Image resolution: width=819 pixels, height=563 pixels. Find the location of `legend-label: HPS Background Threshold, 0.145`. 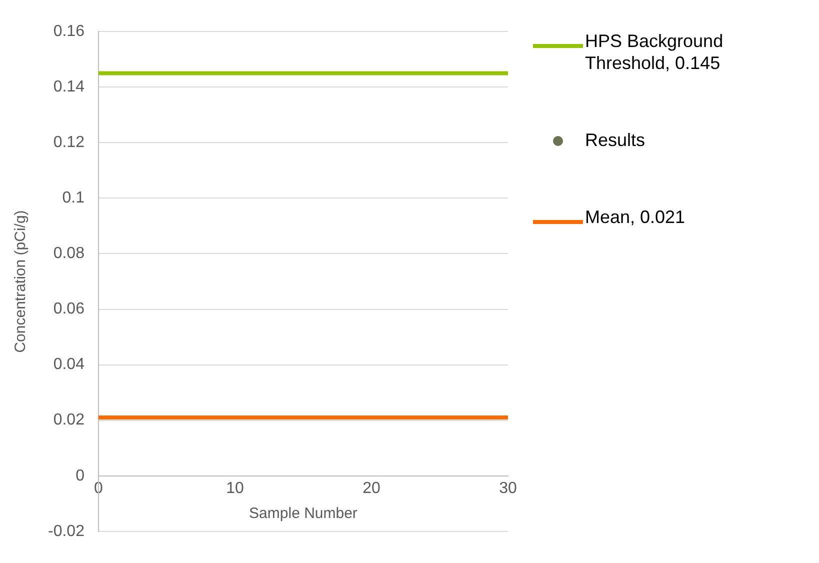

legend-label: HPS Background Threshold, 0.145 is located at coordinates (654, 52).